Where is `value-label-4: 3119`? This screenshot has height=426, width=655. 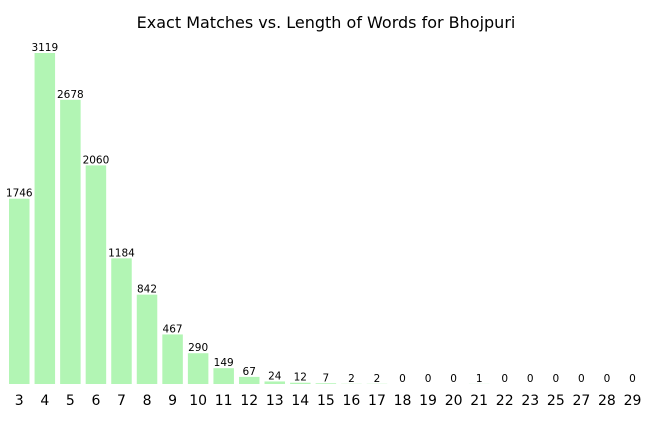 value-label-4: 3119 is located at coordinates (44, 48).